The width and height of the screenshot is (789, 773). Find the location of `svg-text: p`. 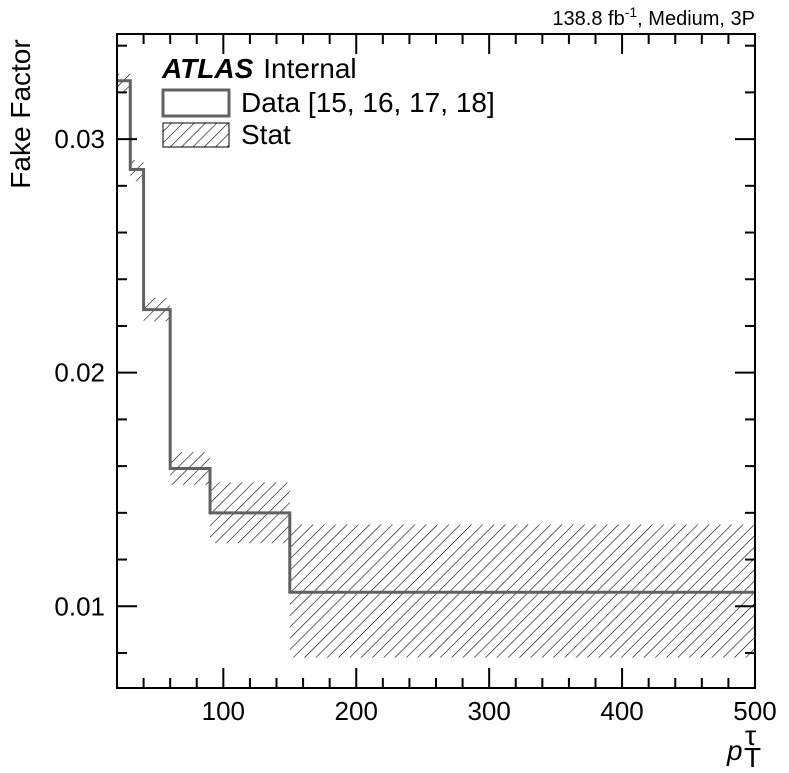

svg-text: p is located at coordinates (734, 750).